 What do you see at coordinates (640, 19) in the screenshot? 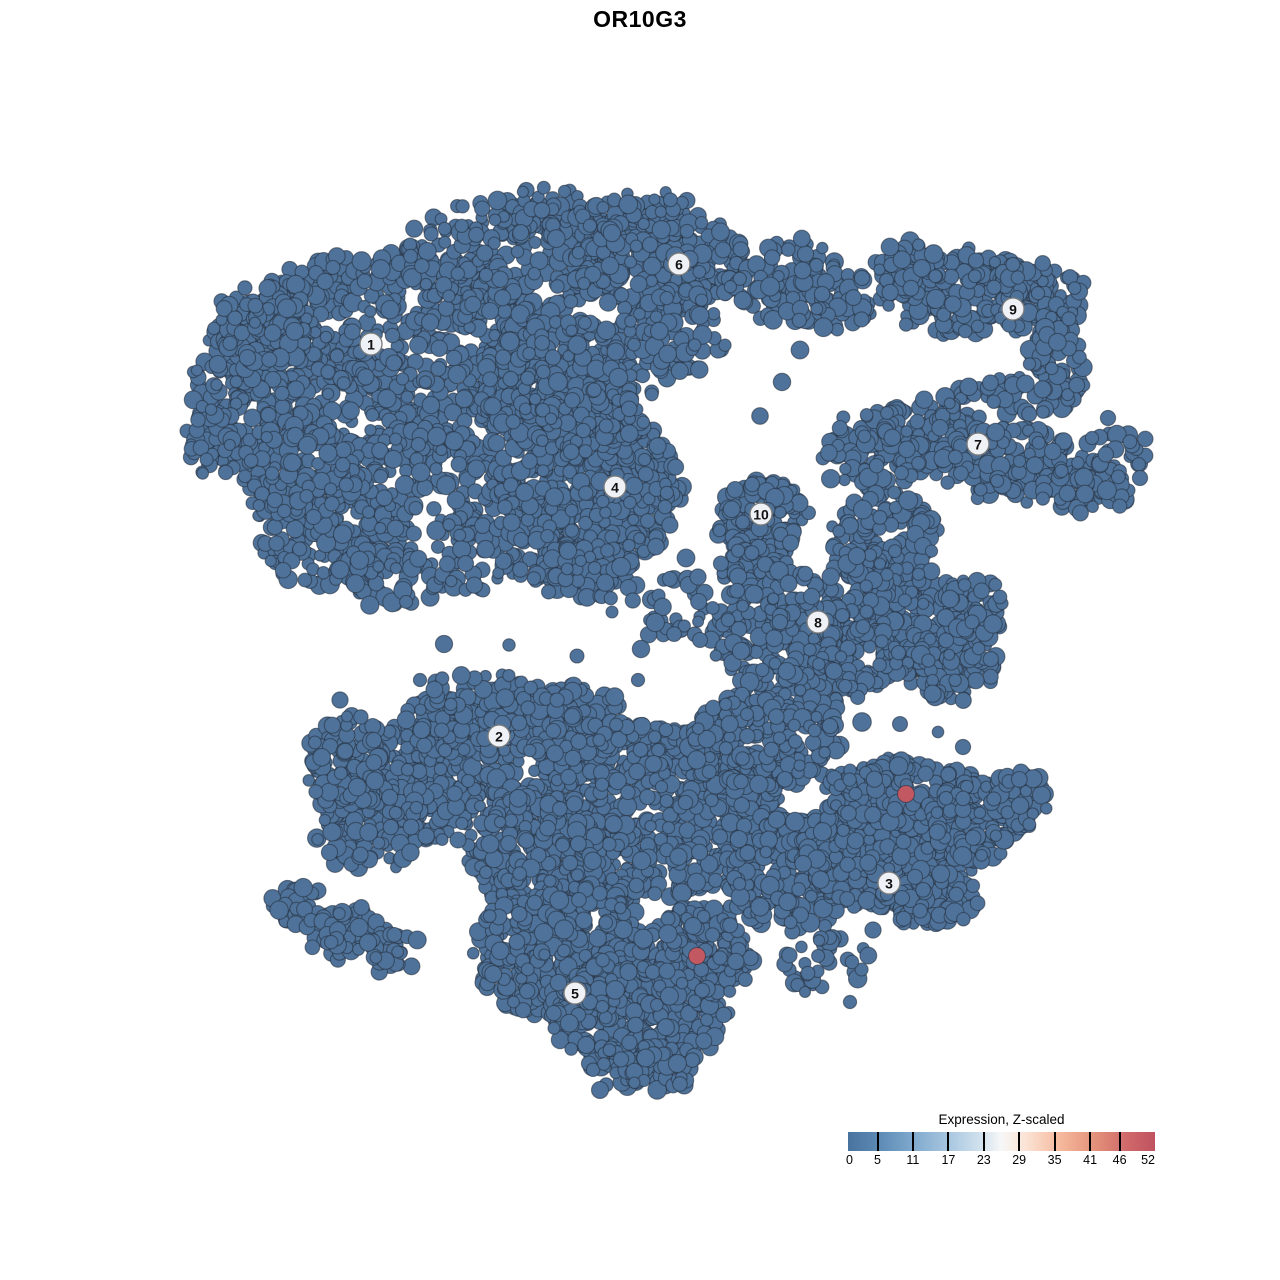
I see `plot-title: OR10G3` at bounding box center [640, 19].